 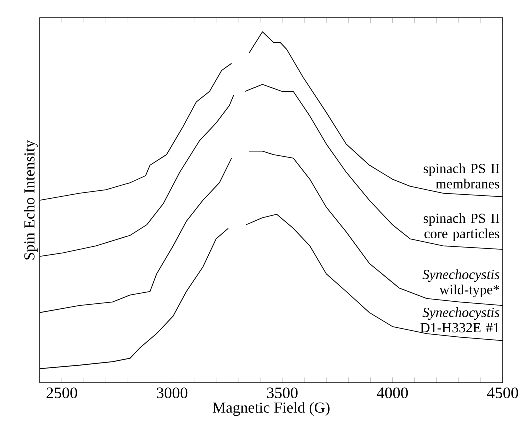 I want to click on series-label: spinach PS II membranes, so click(x=462, y=176).